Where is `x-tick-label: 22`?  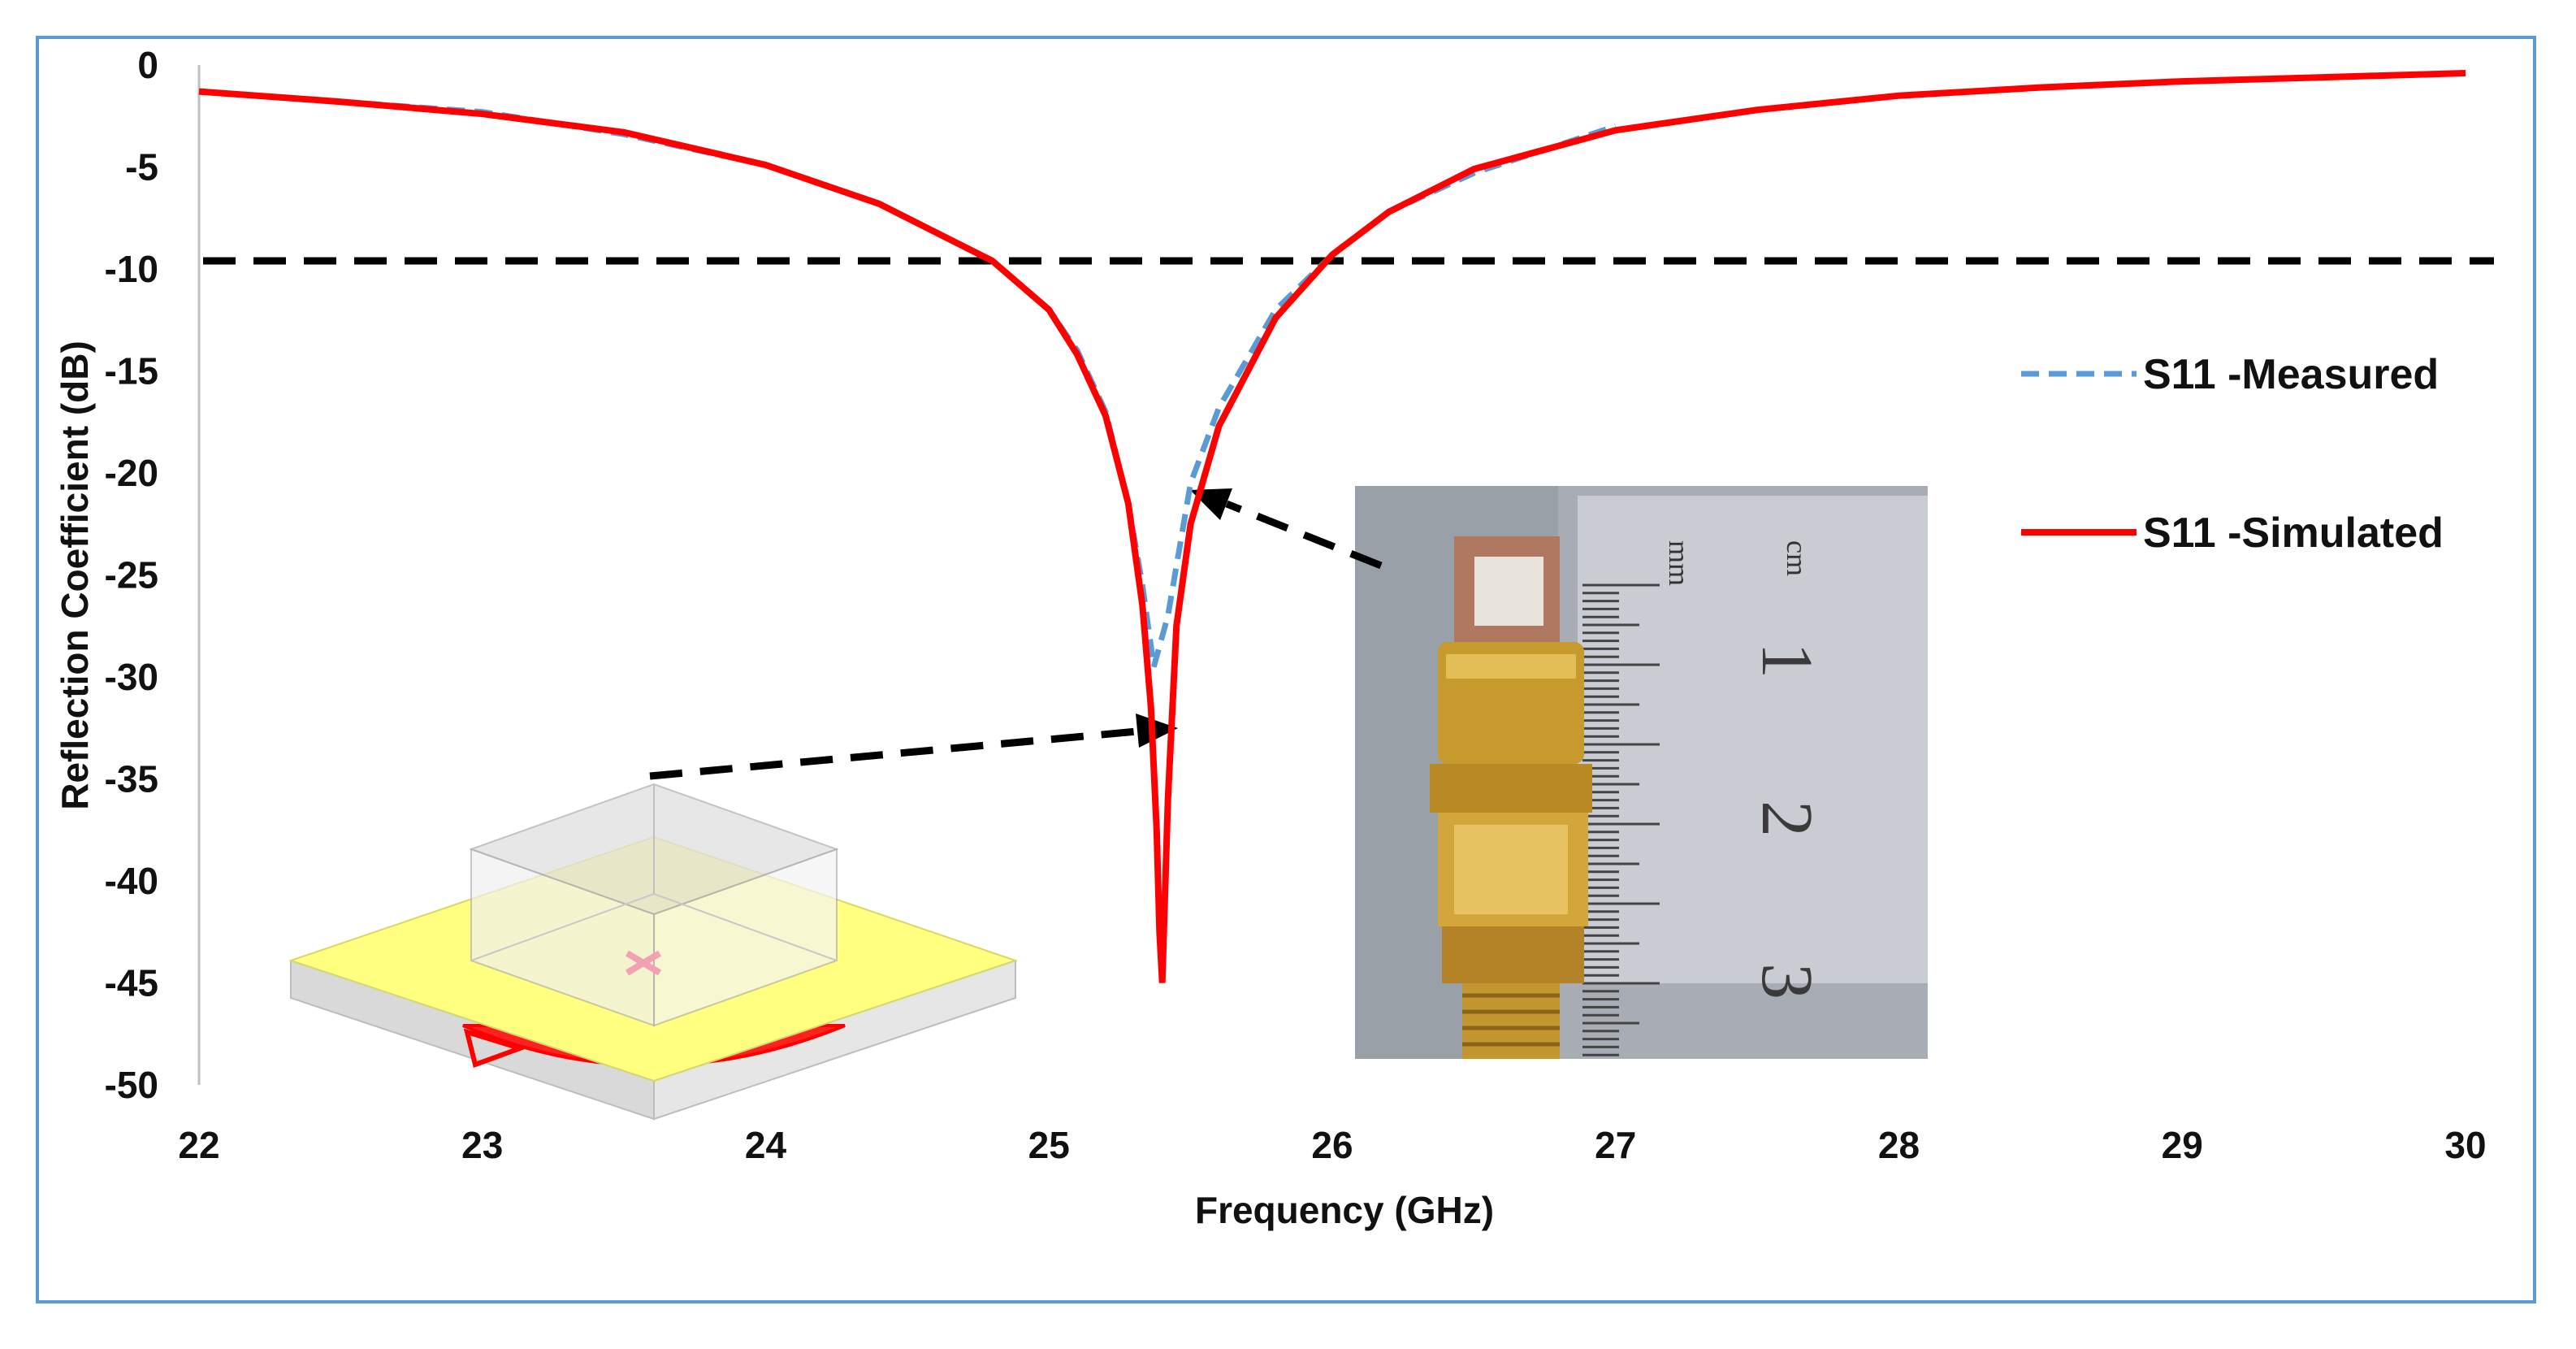 x-tick-label: 22 is located at coordinates (198, 1145).